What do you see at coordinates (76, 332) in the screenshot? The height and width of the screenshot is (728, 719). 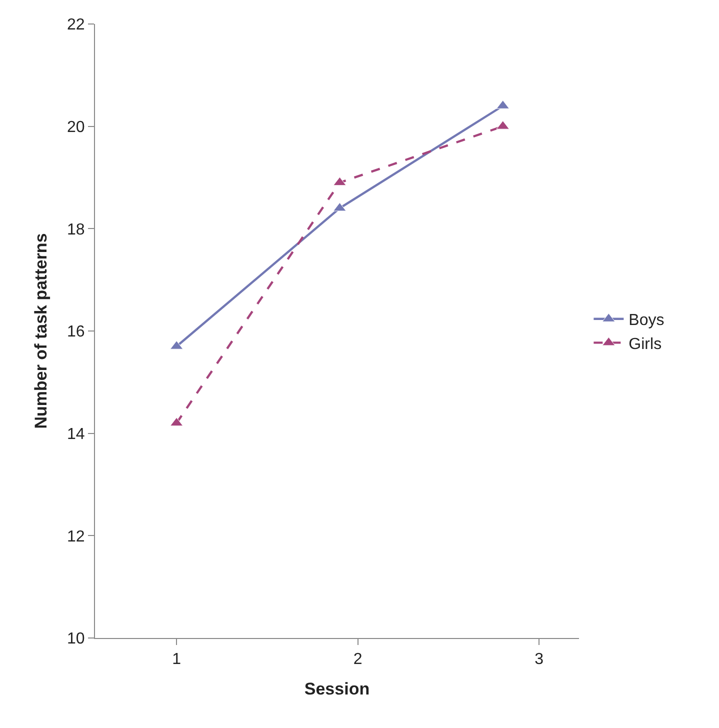 I see `y-tick-label: 16` at bounding box center [76, 332].